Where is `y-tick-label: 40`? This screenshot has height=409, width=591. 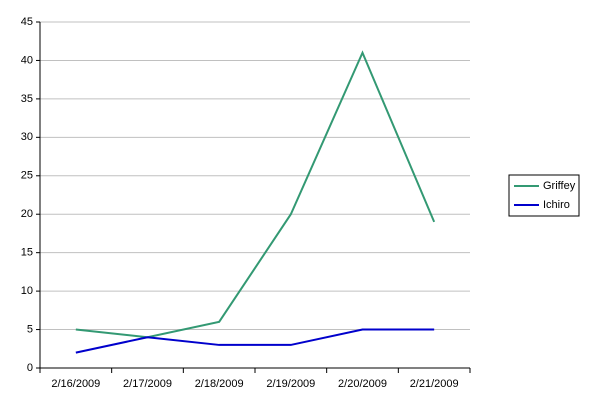 y-tick-label: 40 is located at coordinates (27, 60).